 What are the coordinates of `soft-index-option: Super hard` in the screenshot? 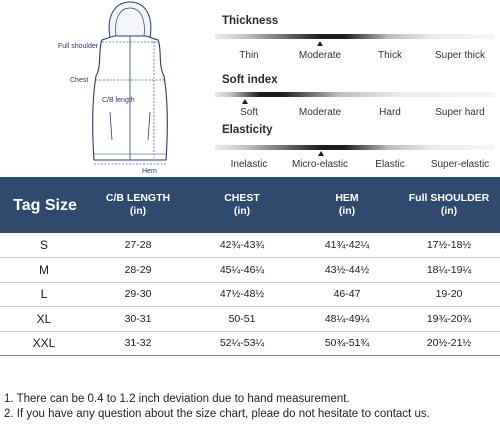 It's located at (460, 112).